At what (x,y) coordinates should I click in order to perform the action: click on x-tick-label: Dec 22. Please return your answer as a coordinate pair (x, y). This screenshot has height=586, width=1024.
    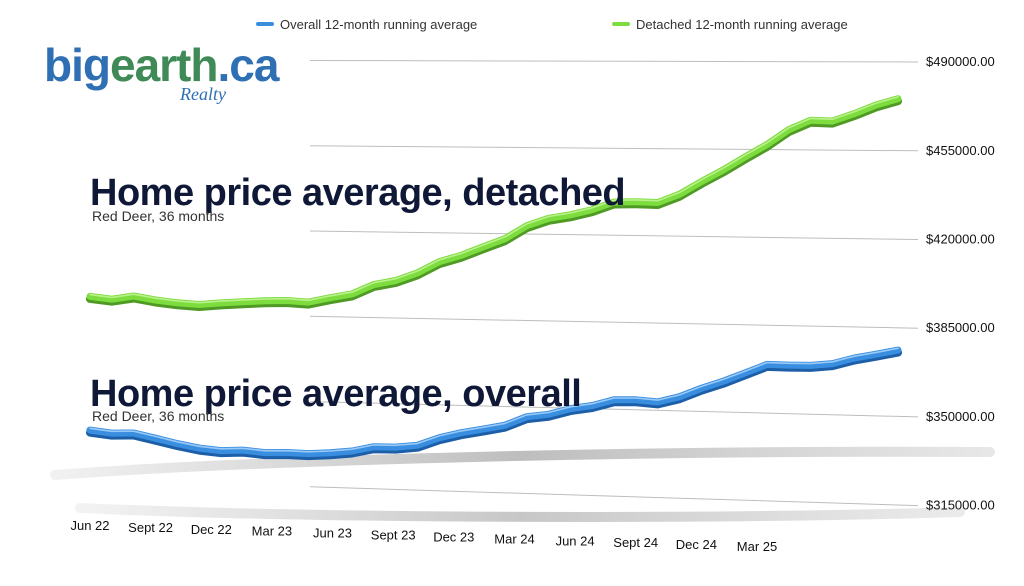
    Looking at the image, I should click on (211, 529).